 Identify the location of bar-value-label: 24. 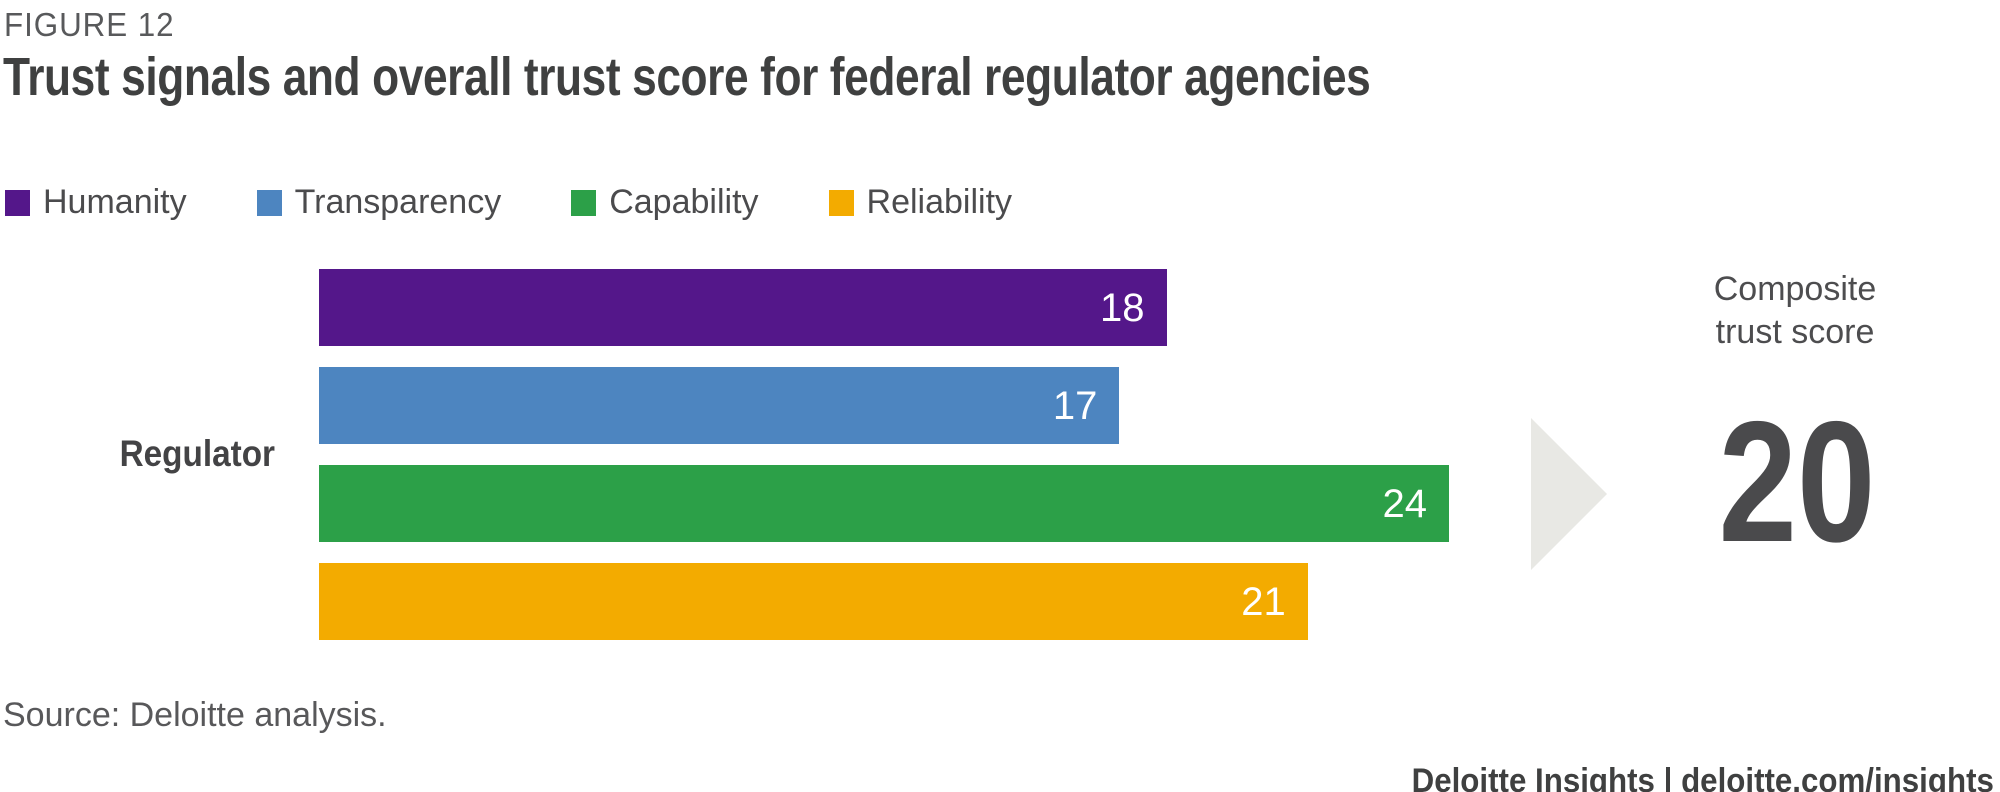
(1405, 503).